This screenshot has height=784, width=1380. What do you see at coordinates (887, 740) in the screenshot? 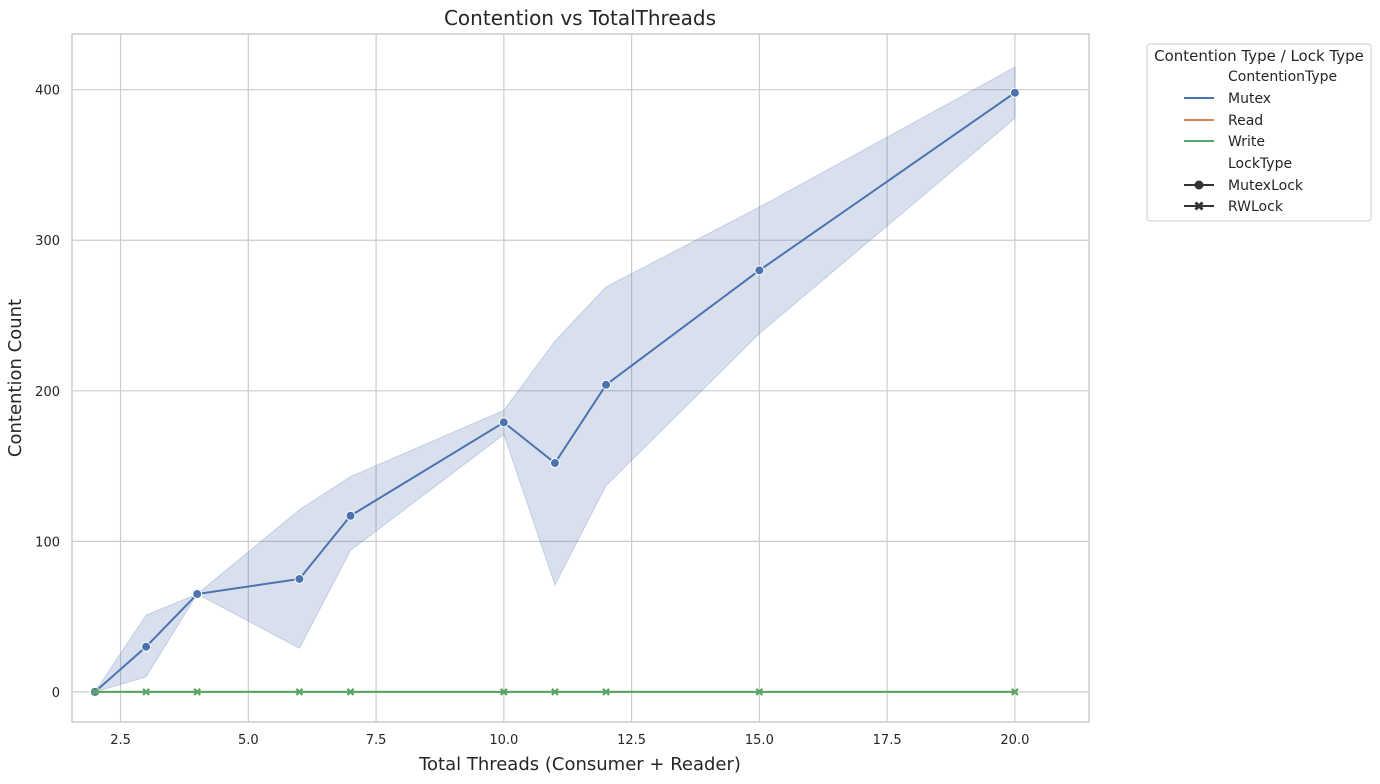
I see `x-tick-label: 17.5` at bounding box center [887, 740].